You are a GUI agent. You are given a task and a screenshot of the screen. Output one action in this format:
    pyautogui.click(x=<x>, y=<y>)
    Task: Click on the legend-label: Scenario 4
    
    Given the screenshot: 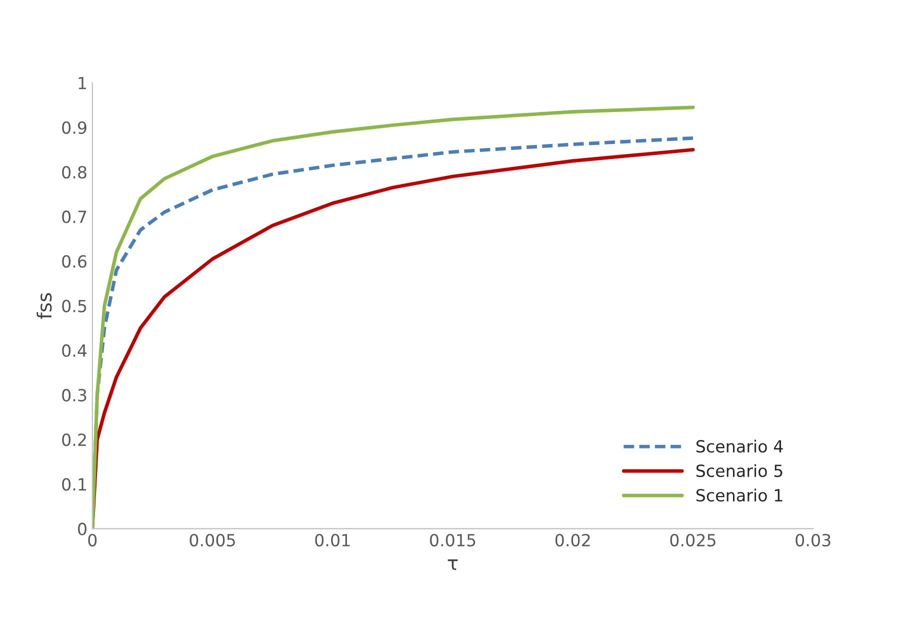 What is the action you would take?
    pyautogui.click(x=739, y=446)
    